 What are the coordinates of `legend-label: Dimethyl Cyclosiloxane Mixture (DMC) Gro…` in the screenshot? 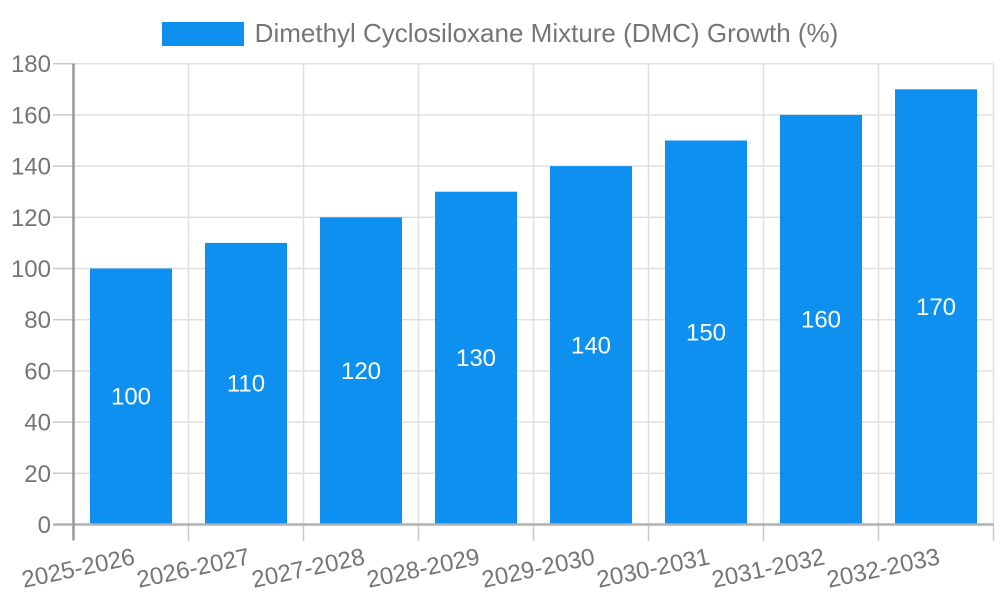 It's located at (546, 33).